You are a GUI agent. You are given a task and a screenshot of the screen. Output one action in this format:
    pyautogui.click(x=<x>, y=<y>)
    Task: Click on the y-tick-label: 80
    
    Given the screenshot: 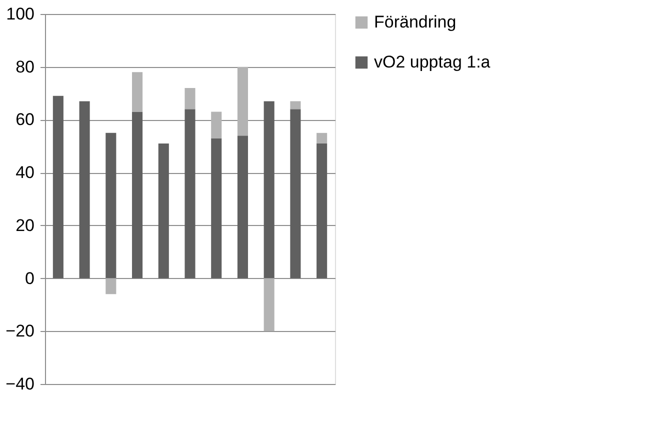 What is the action you would take?
    pyautogui.click(x=25, y=66)
    